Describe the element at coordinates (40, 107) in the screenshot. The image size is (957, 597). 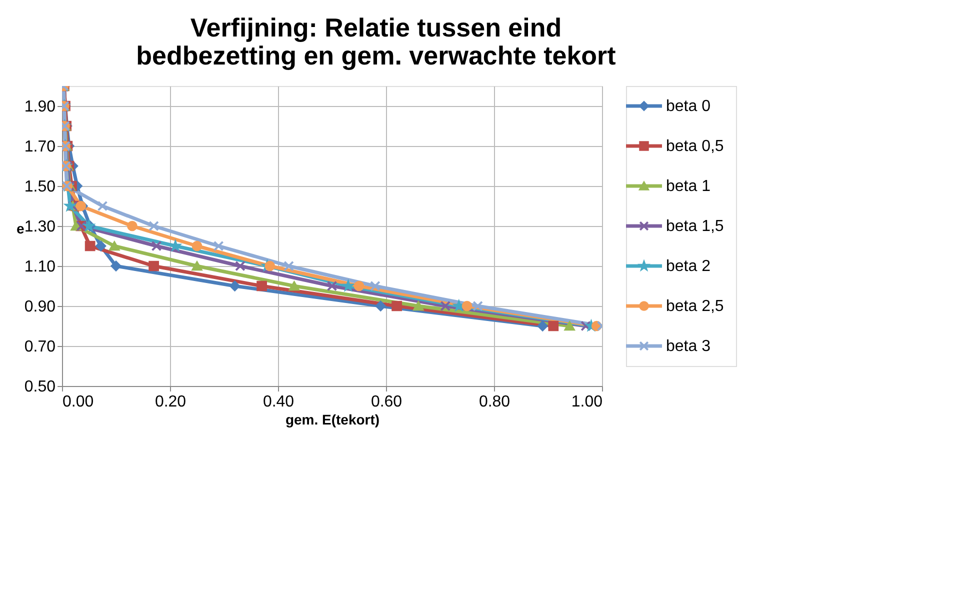
I see `y-tick-label: 1.90` at that location.